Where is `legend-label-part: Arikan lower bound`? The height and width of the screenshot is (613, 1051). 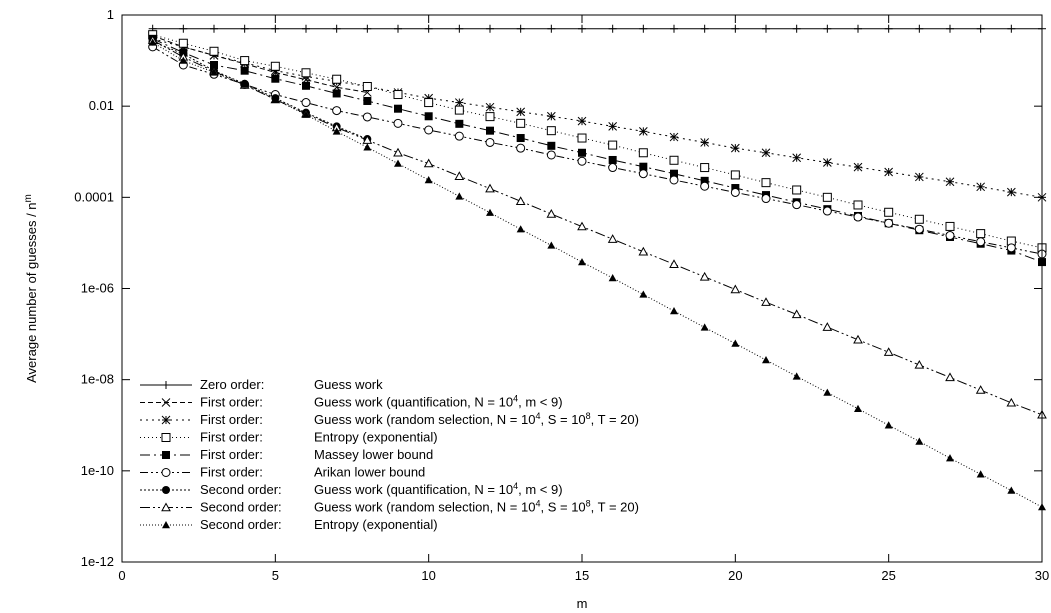 legend-label-part: Arikan lower bound is located at coordinates (369, 472).